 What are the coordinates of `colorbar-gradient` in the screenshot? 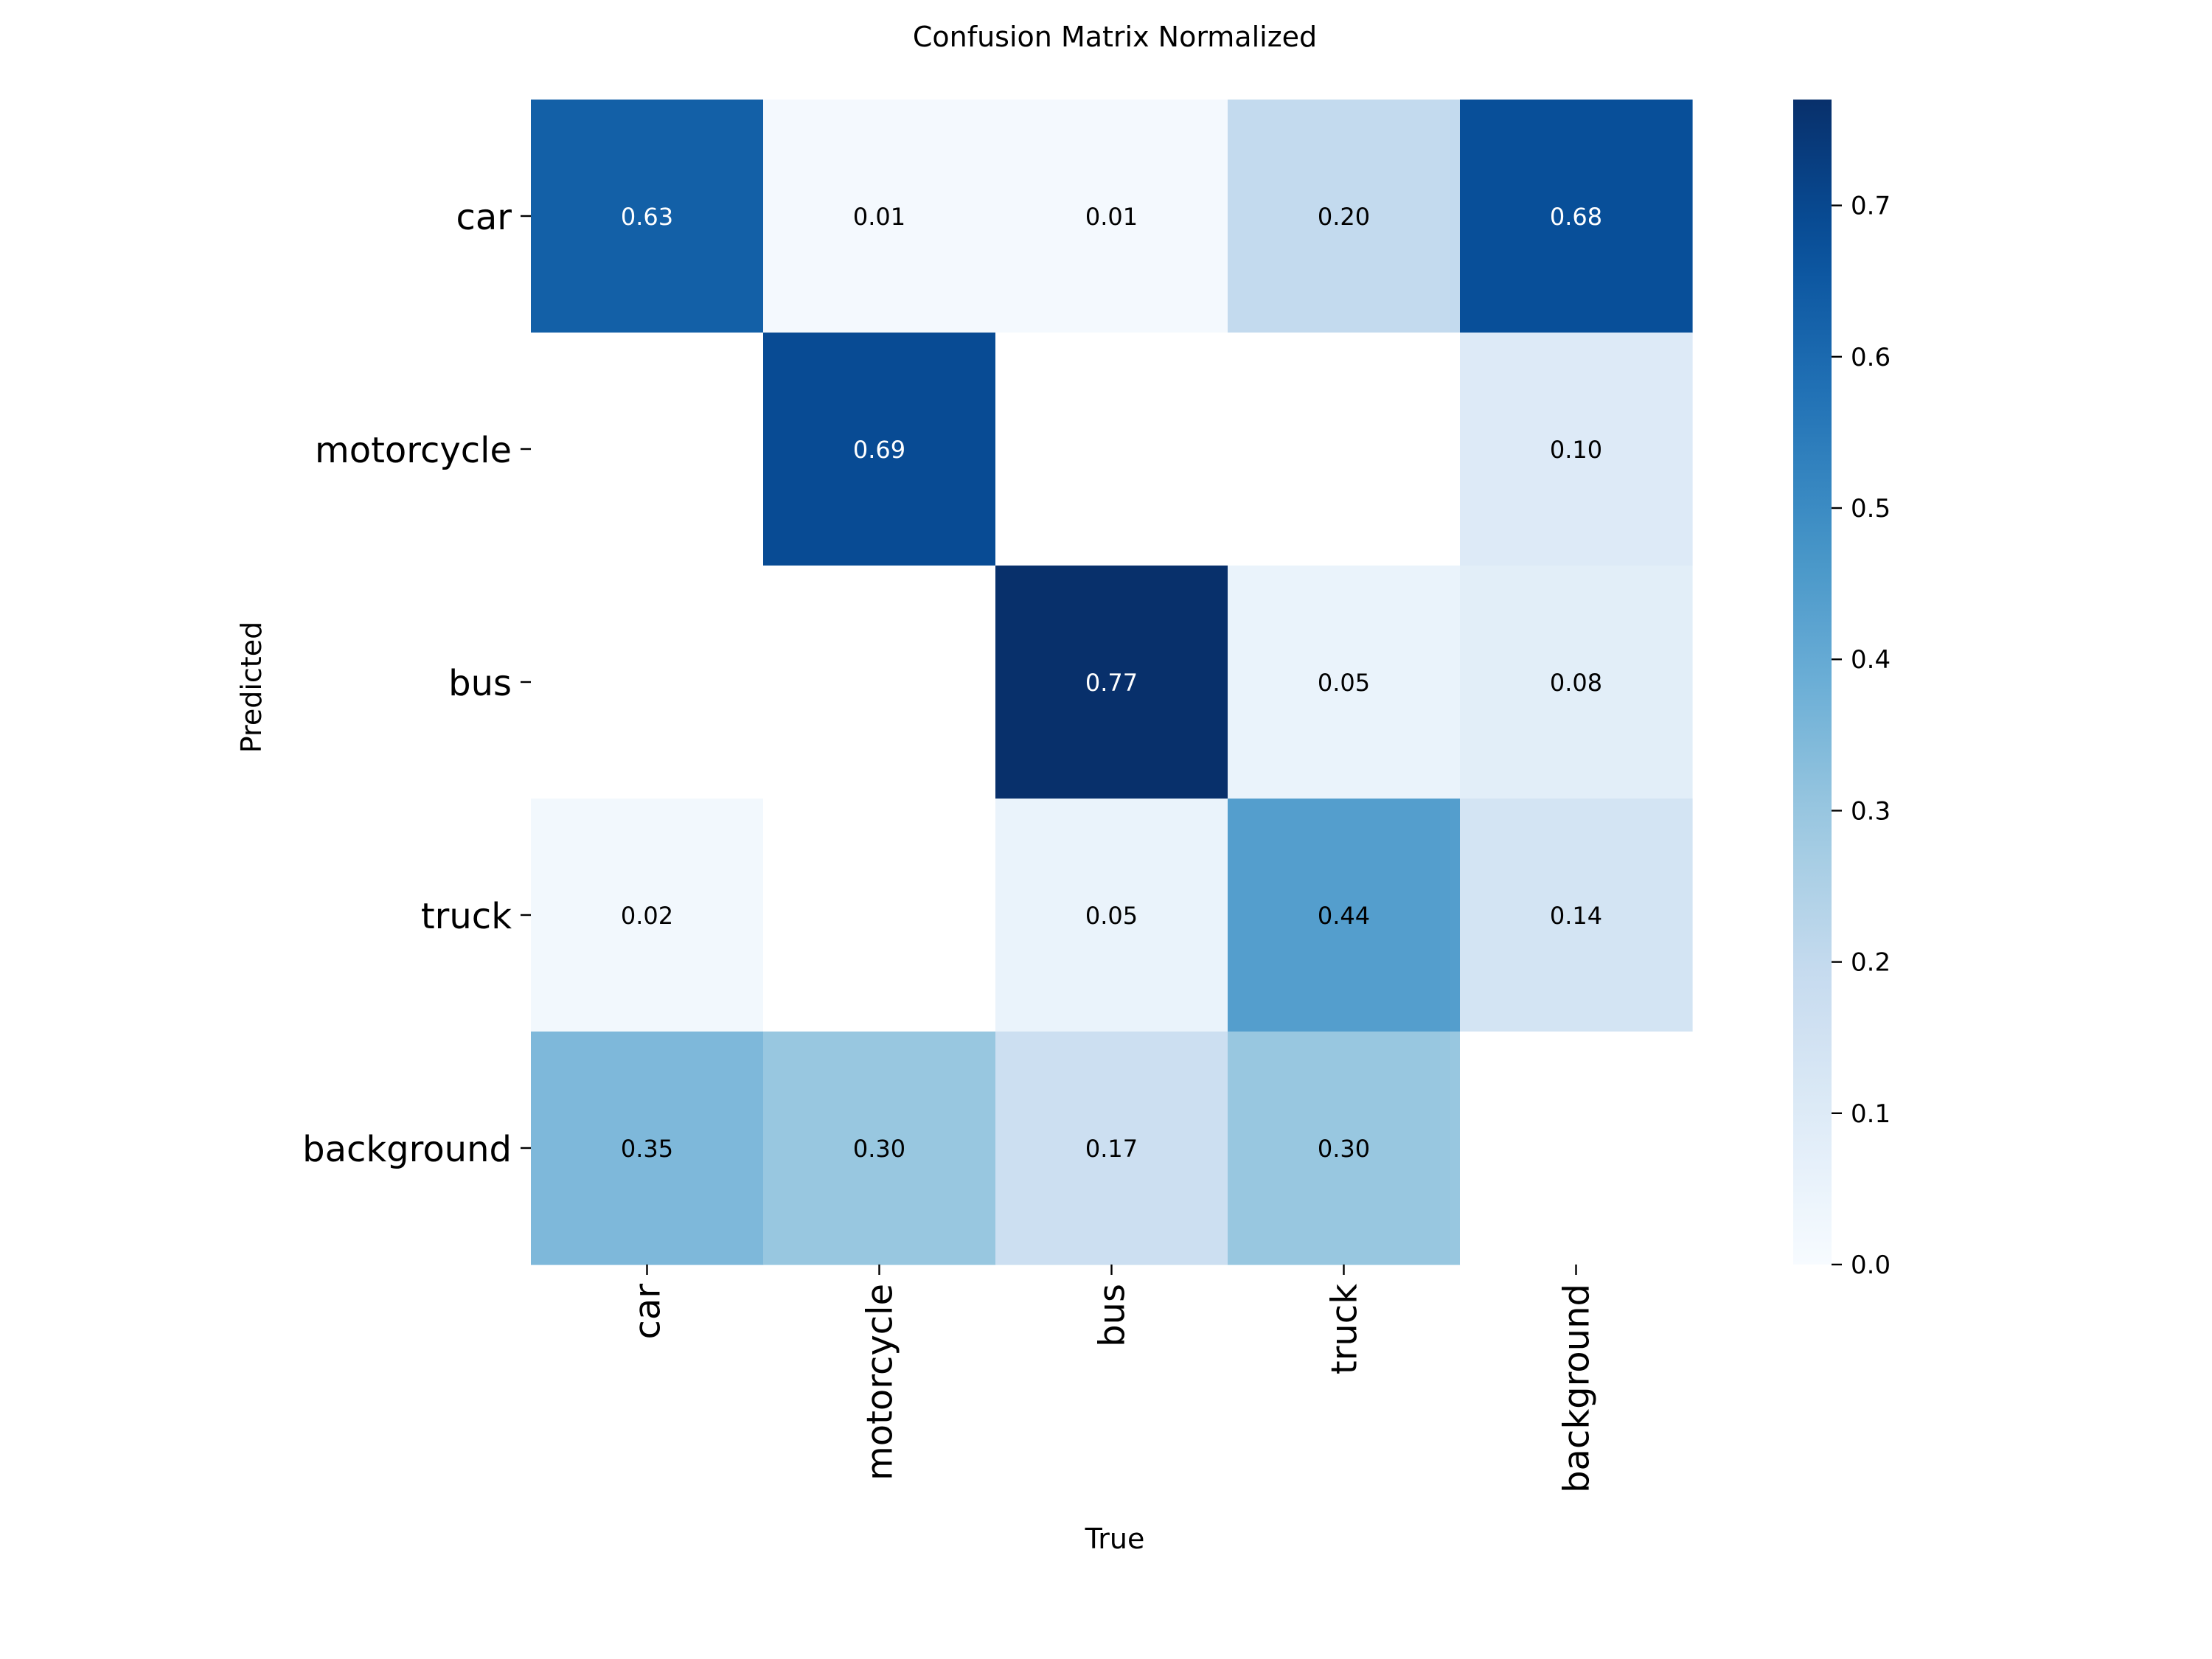 It's located at (1812, 682).